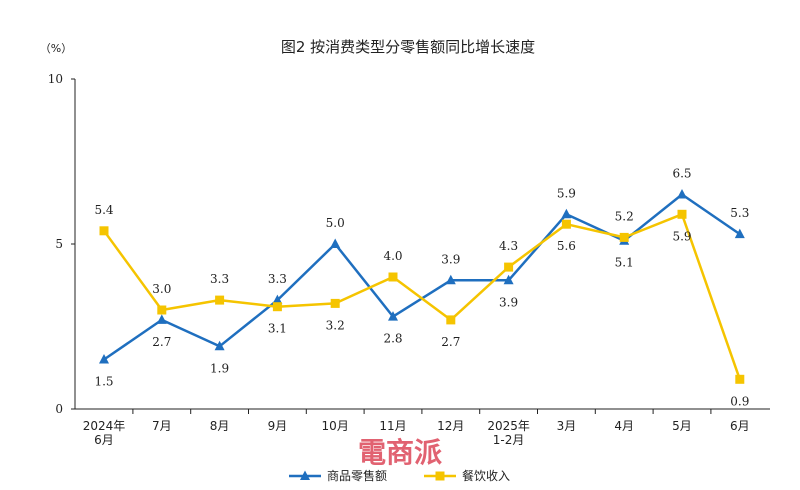  I want to click on data-label: 3.2, so click(335, 325).